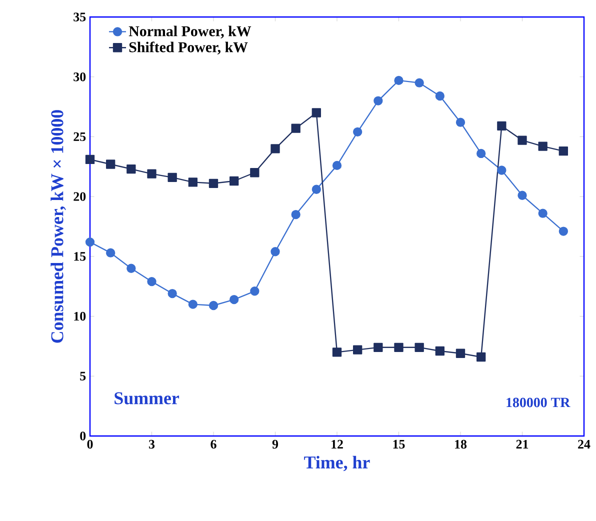 Image resolution: width=596 pixels, height=521 pixels. Describe the element at coordinates (275, 444) in the screenshot. I see `x-tick-label: 9` at that location.